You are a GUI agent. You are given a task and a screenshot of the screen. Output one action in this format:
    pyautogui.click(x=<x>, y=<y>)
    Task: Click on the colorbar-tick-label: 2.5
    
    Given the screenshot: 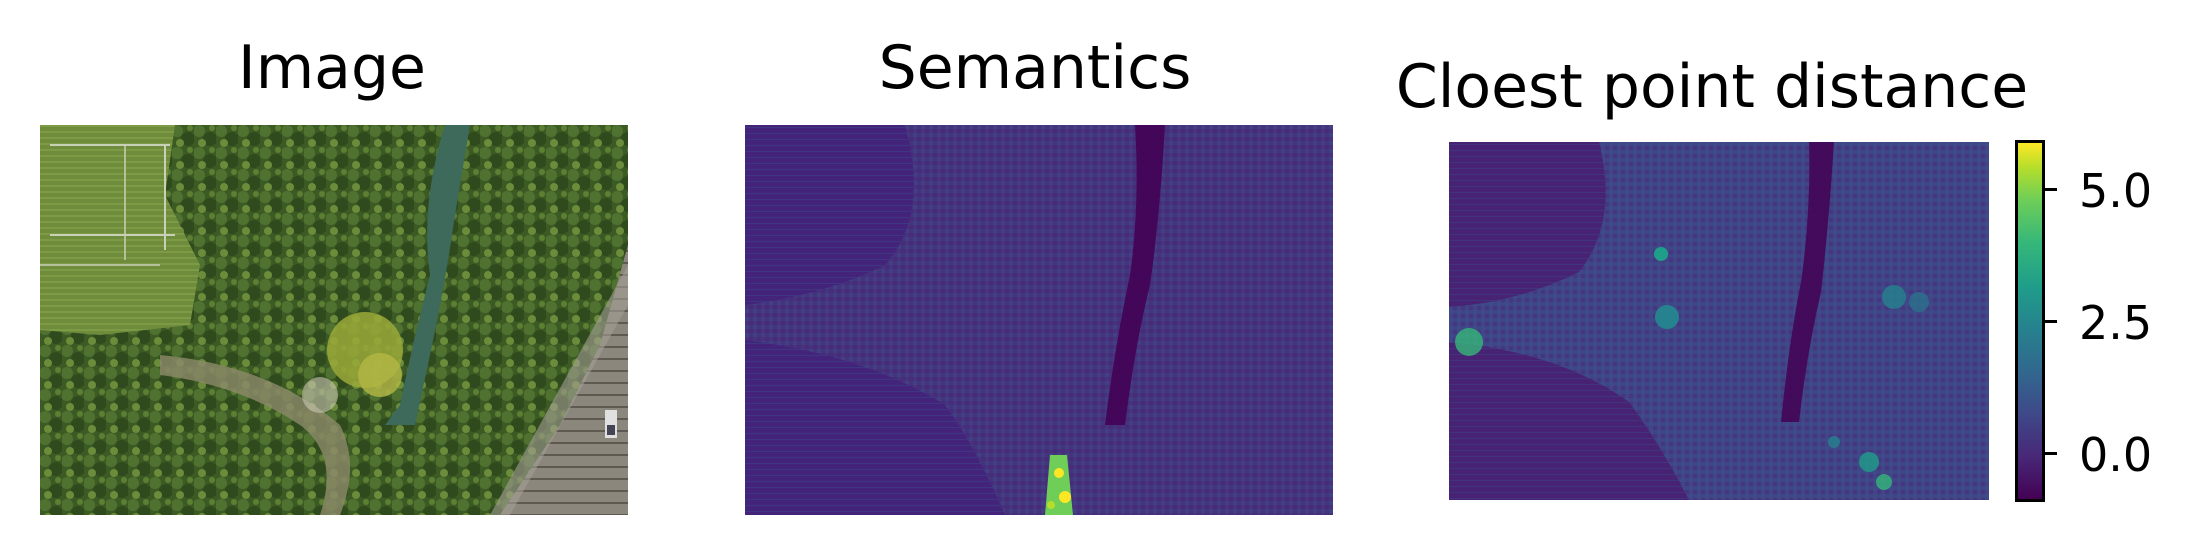 What is the action you would take?
    pyautogui.click(x=2116, y=323)
    